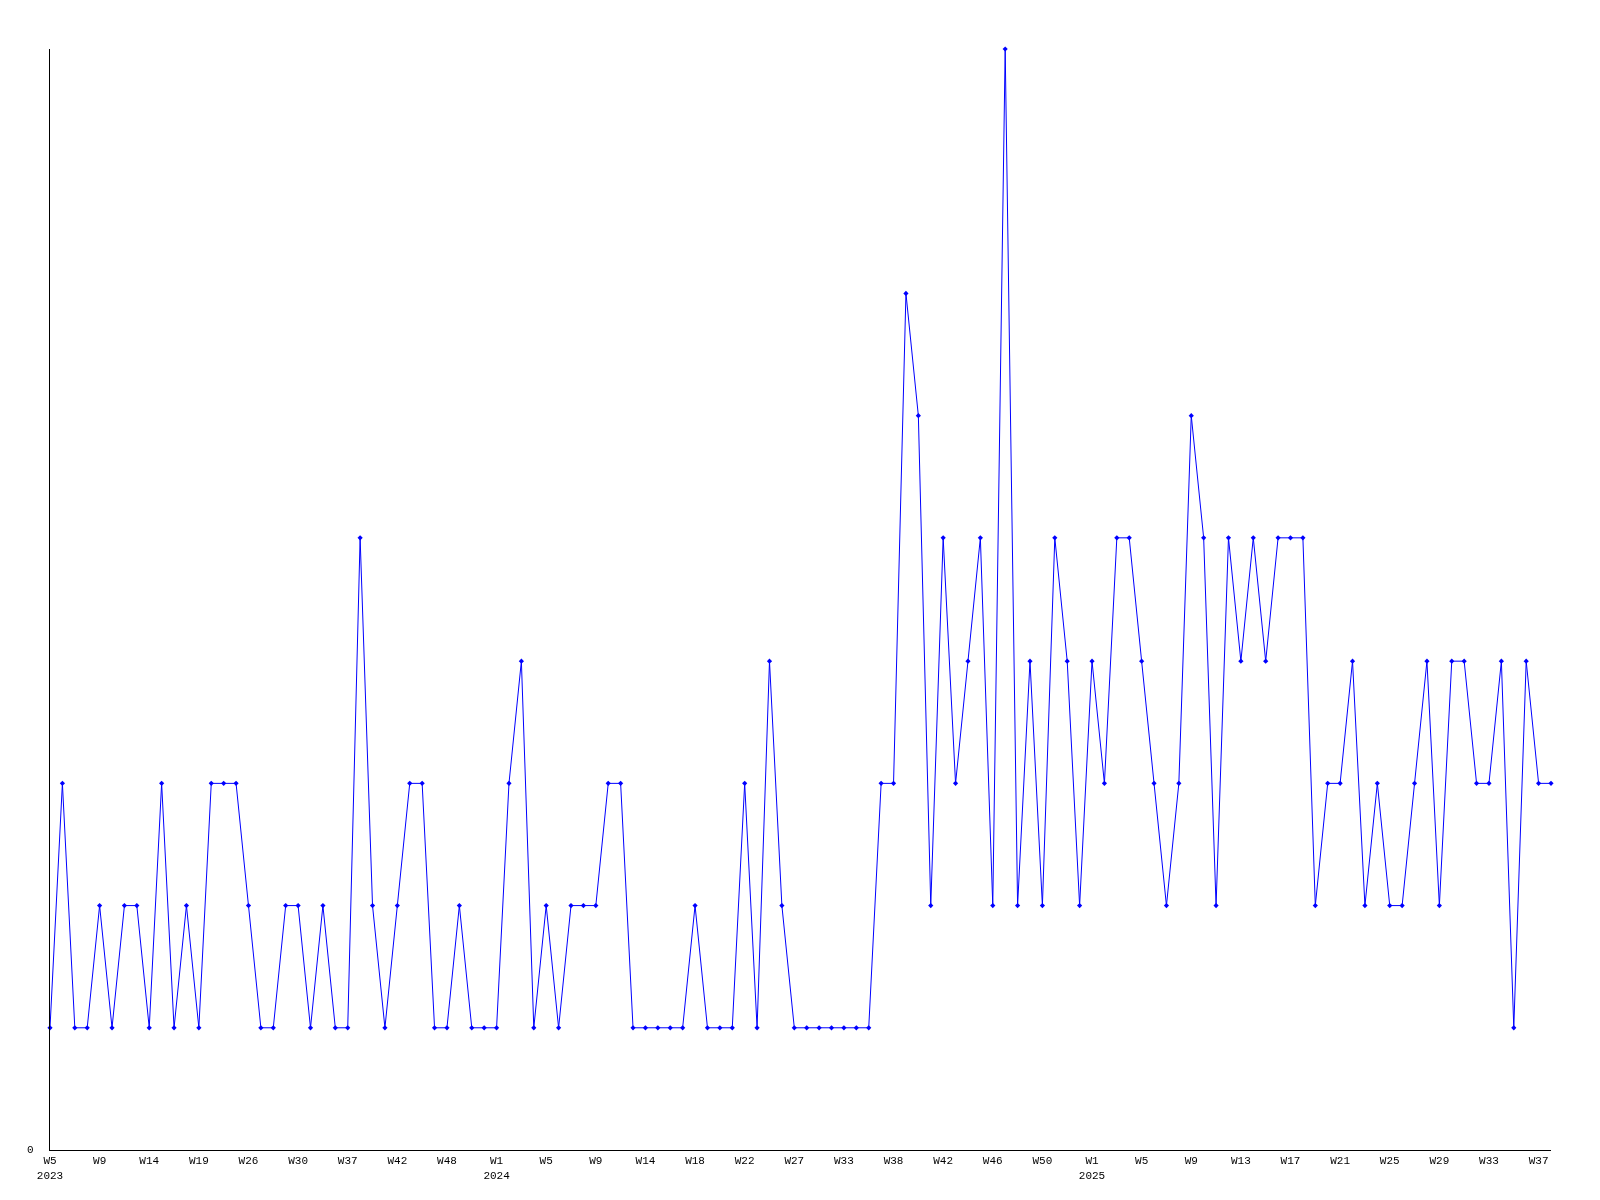 This screenshot has height=1200, width=1600. What do you see at coordinates (893, 1161) in the screenshot?
I see `x-tick-label: W38` at bounding box center [893, 1161].